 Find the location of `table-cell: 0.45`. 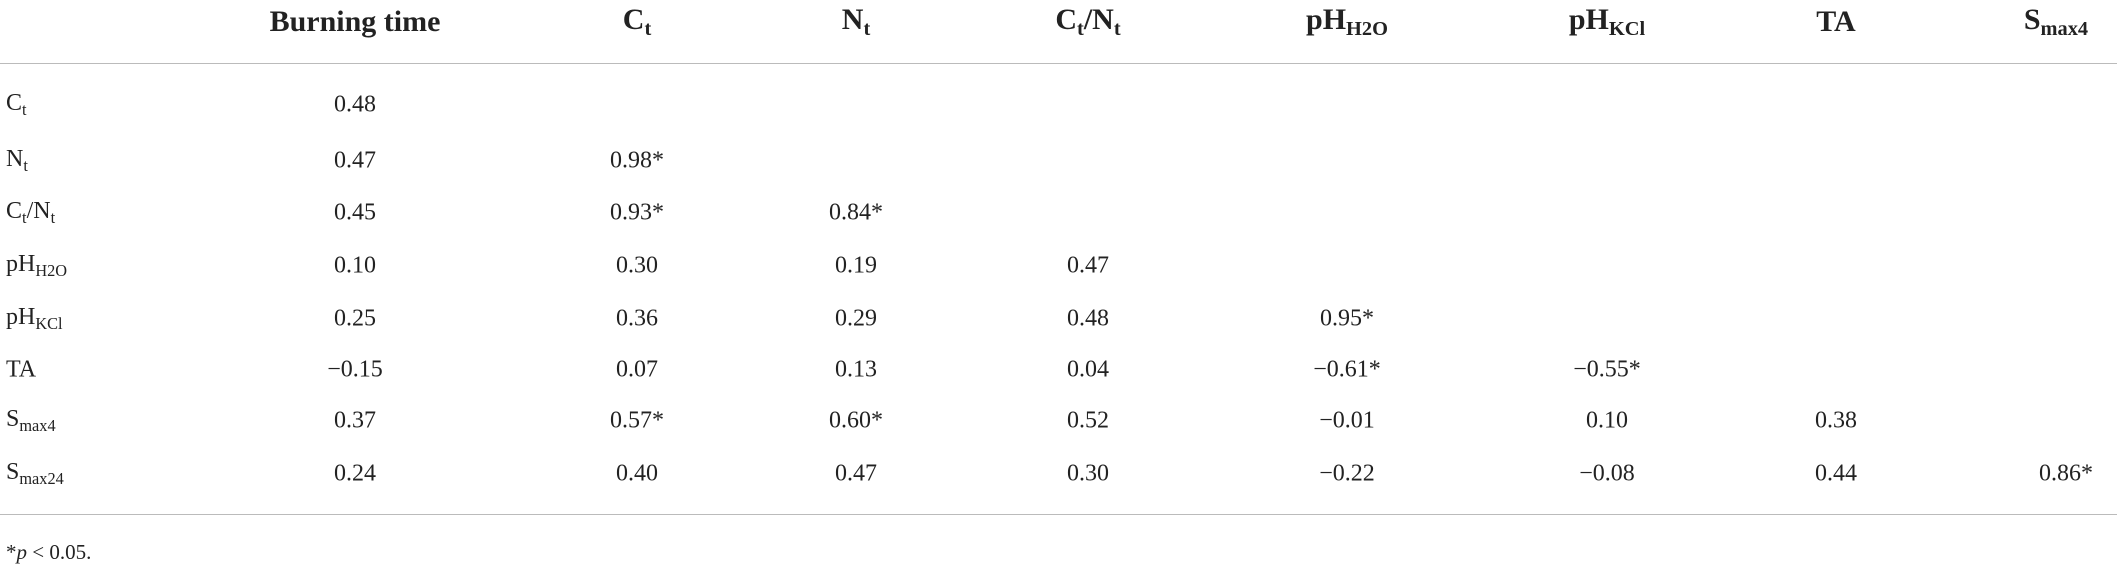

table-cell: 0.45 is located at coordinates (355, 212).